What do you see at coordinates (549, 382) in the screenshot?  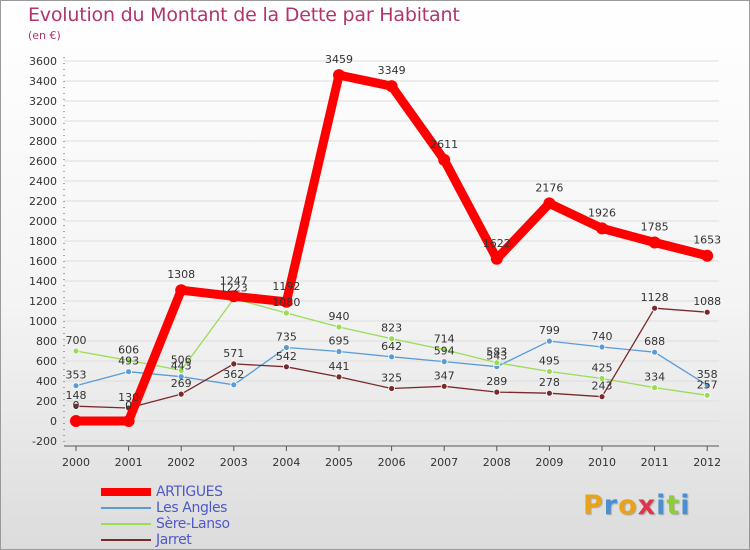 I see `data-label: 278` at bounding box center [549, 382].